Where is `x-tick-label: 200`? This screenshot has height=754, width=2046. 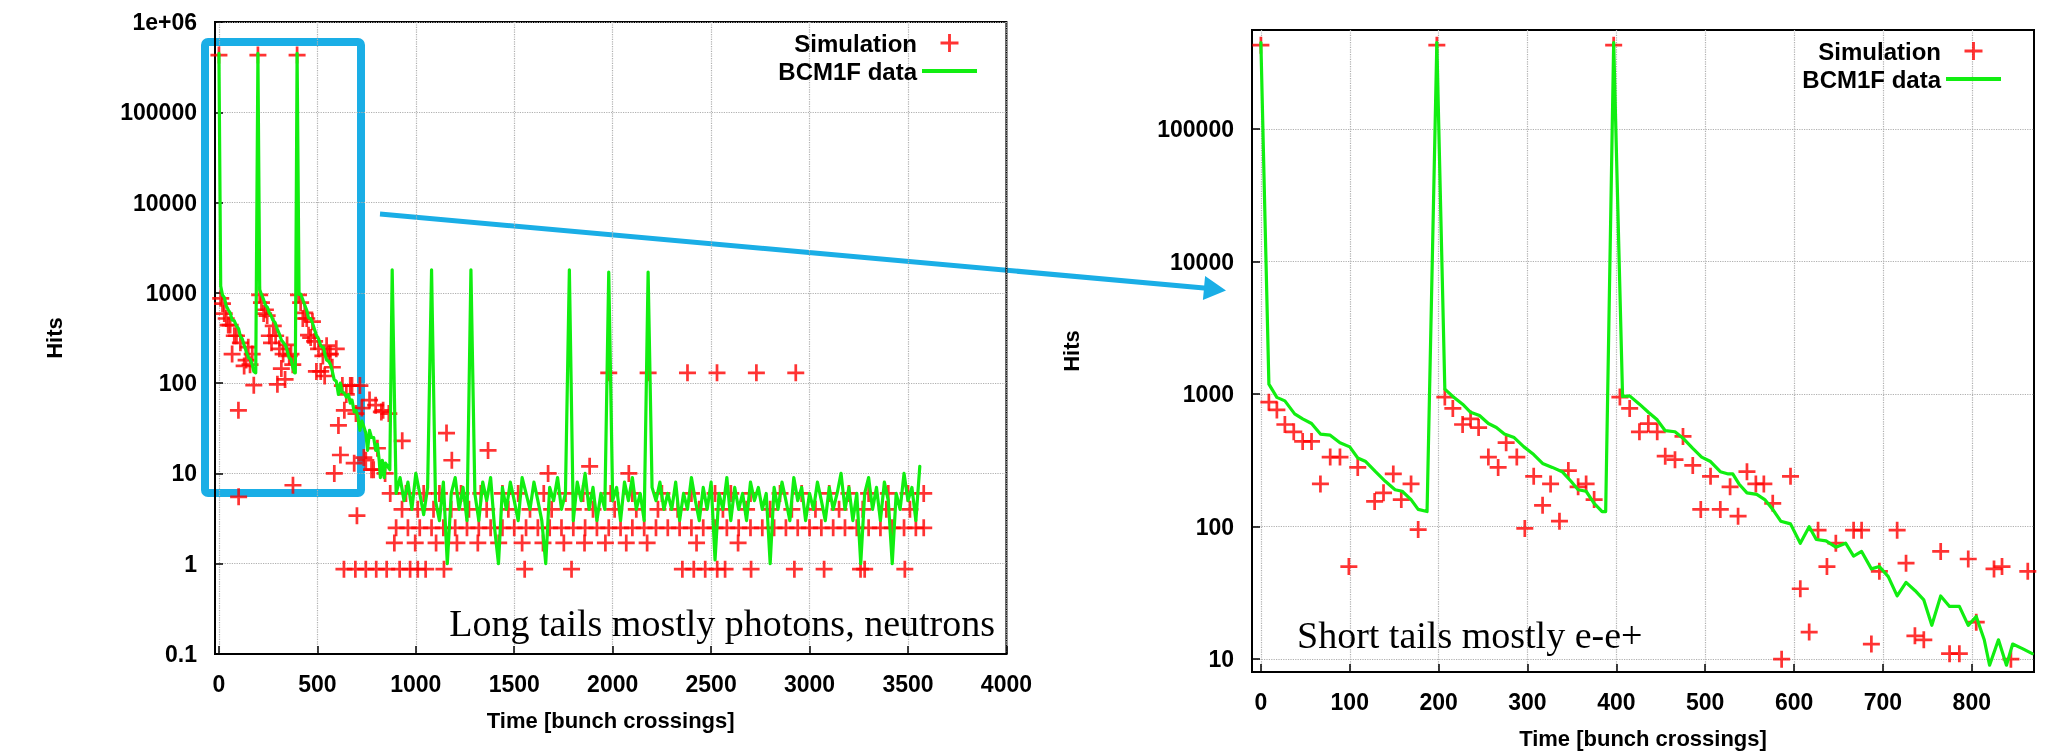
x-tick-label: 200 is located at coordinates (1438, 701).